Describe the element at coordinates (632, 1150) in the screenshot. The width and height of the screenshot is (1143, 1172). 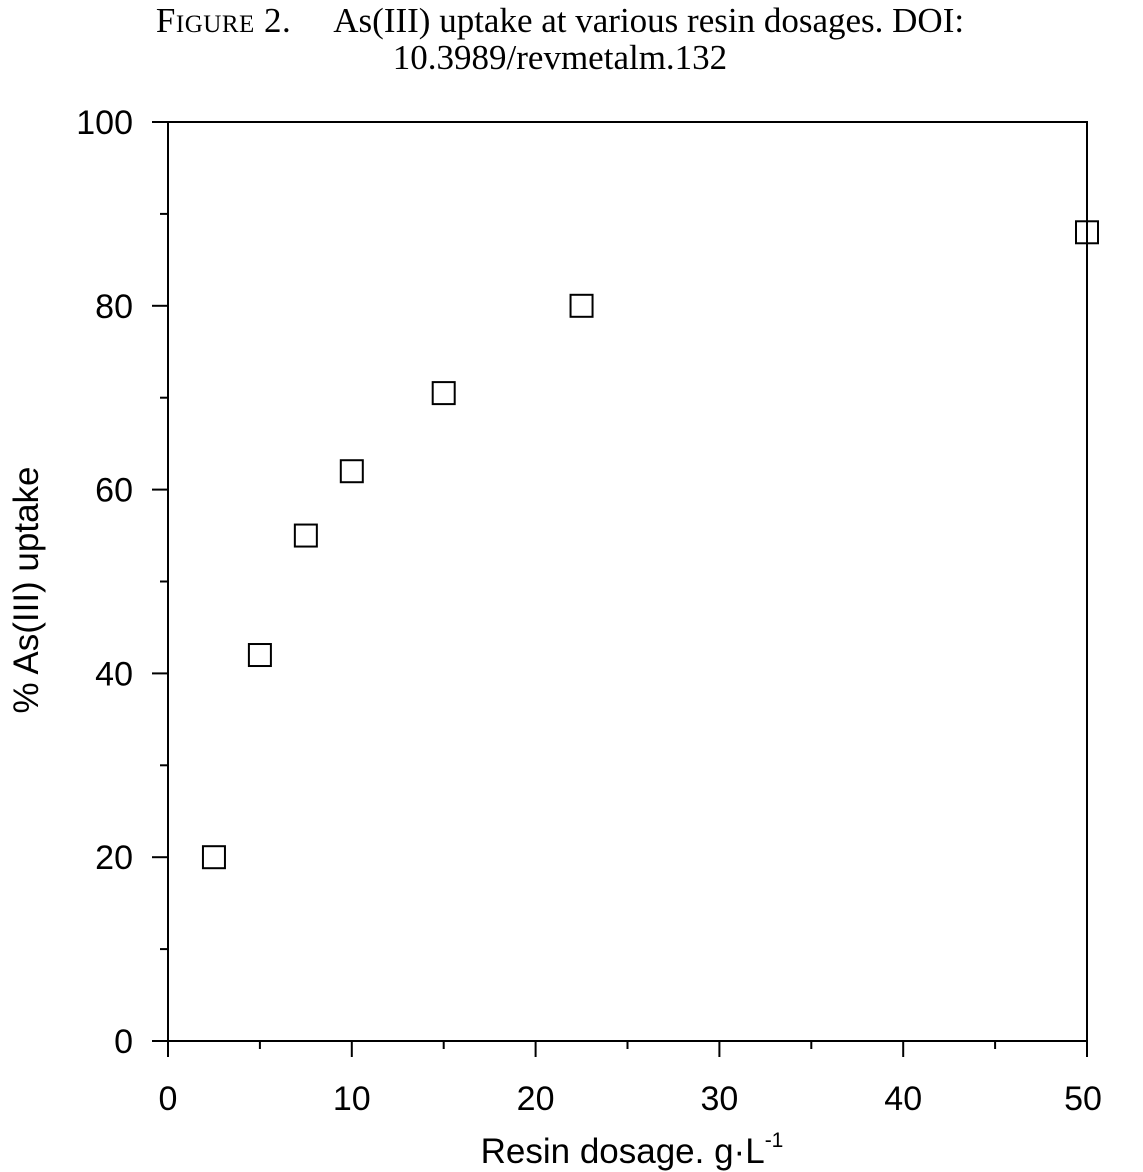
I see `x-axis-title: Resin dosage. g·L-1` at that location.